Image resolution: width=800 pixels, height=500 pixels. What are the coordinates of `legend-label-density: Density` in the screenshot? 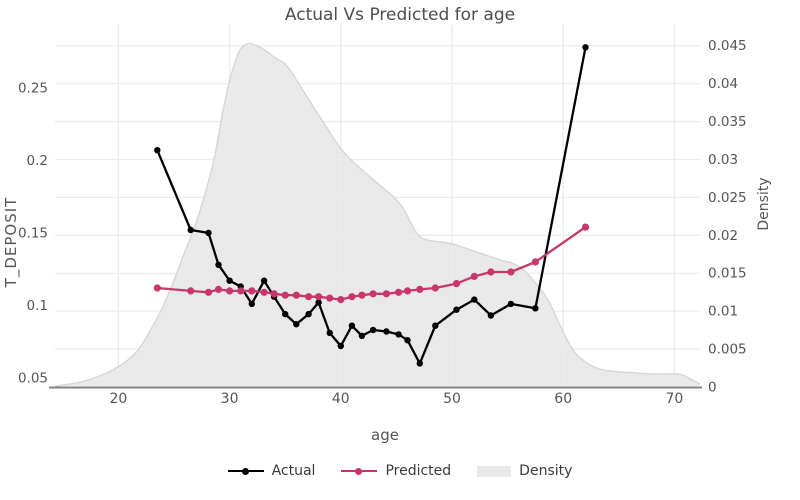 It's located at (546, 471).